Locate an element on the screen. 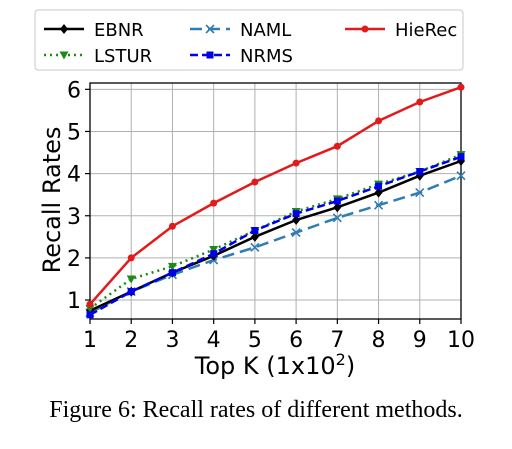 This screenshot has height=449, width=512. legend-lstur-marker is located at coordinates (64, 55).